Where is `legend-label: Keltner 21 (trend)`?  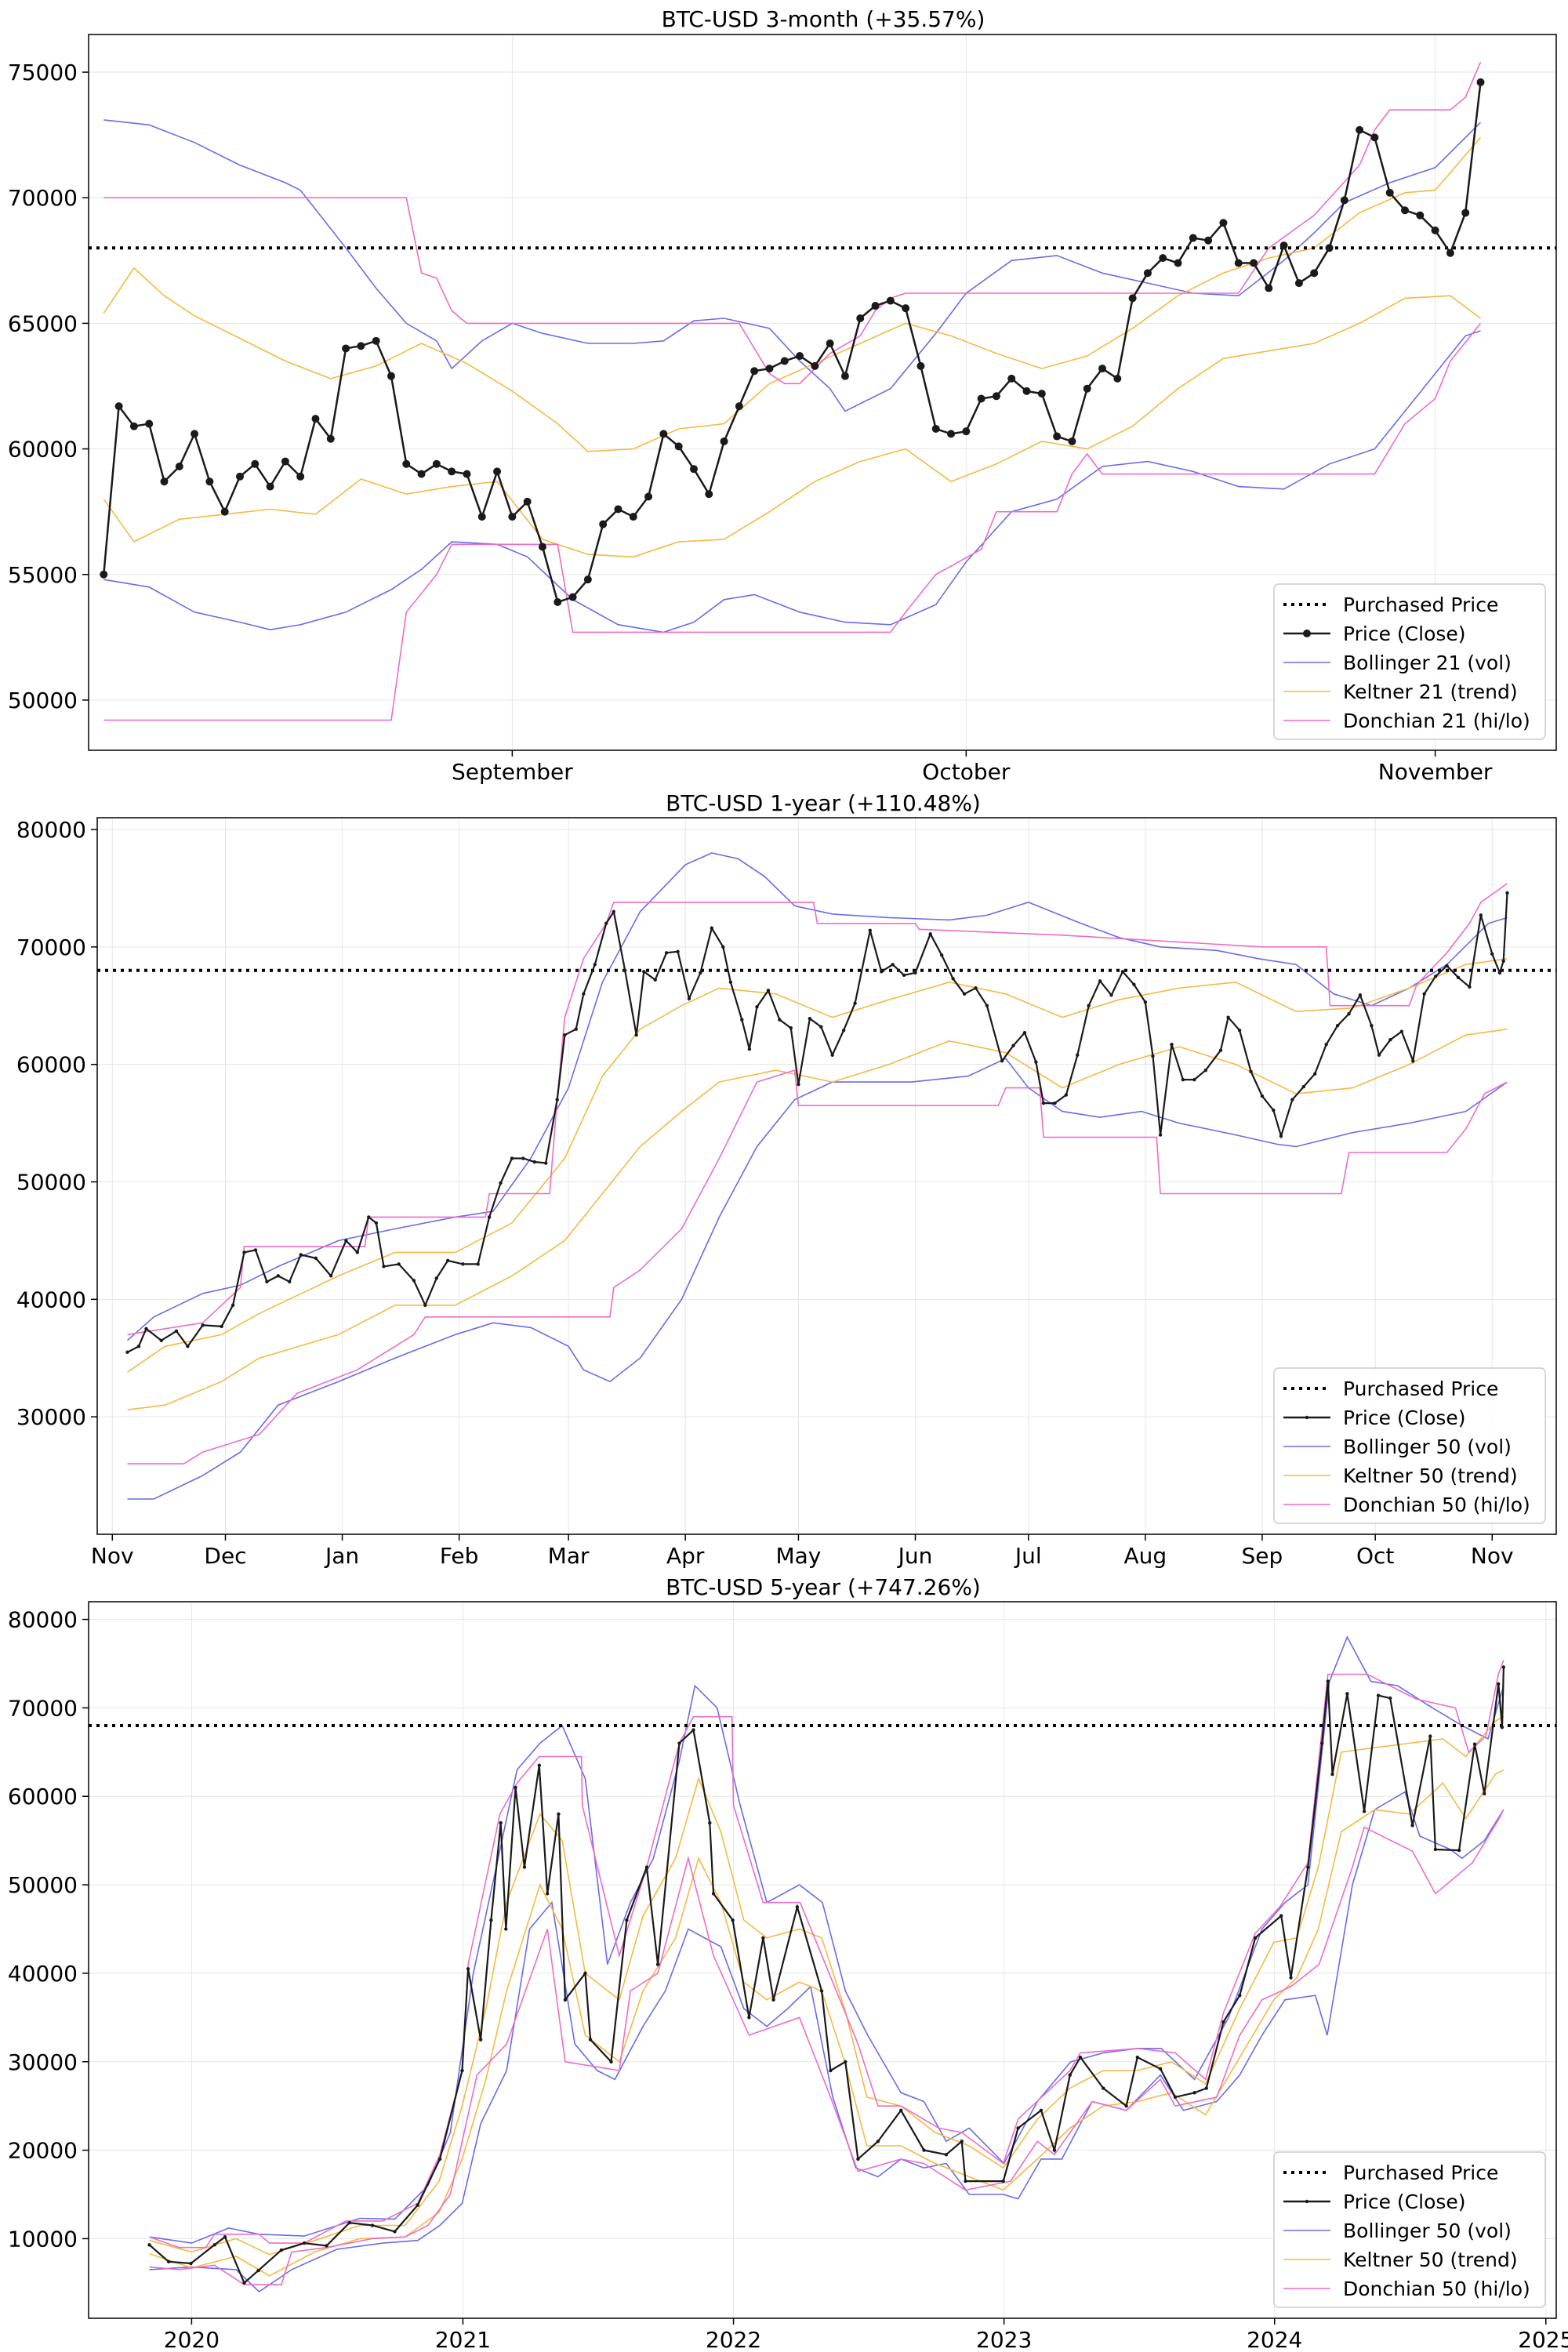
legend-label: Keltner 21 (trend) is located at coordinates (1430, 692).